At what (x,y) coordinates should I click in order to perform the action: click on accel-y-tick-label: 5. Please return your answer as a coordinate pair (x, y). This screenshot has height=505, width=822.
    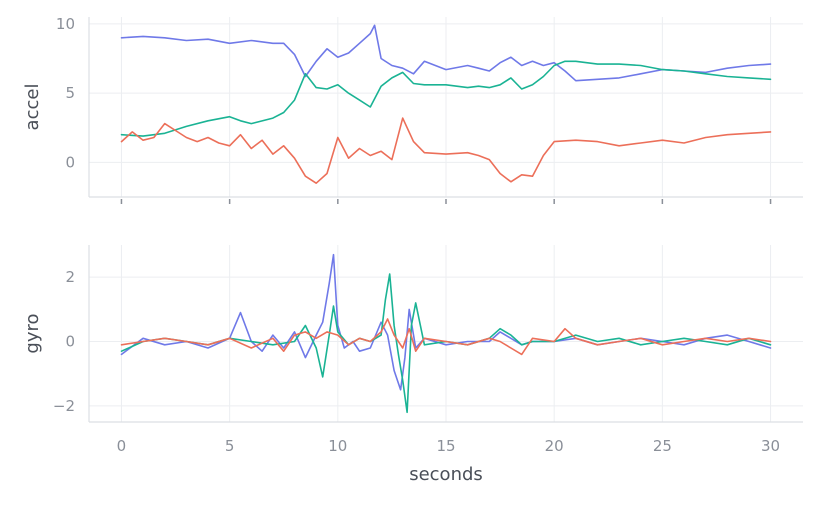
    Looking at the image, I should click on (70, 93).